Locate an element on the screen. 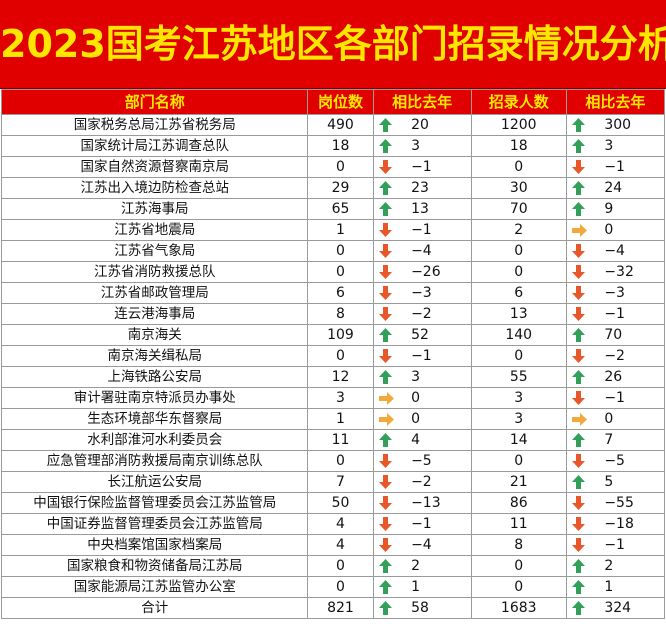 The image size is (666, 629). dept-name: 江苏省气象局 is located at coordinates (154, 251).